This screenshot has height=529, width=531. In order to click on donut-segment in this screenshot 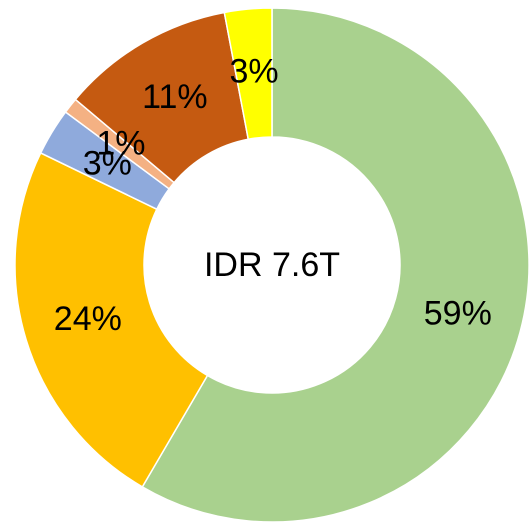, I will do `click(248, 74)`.